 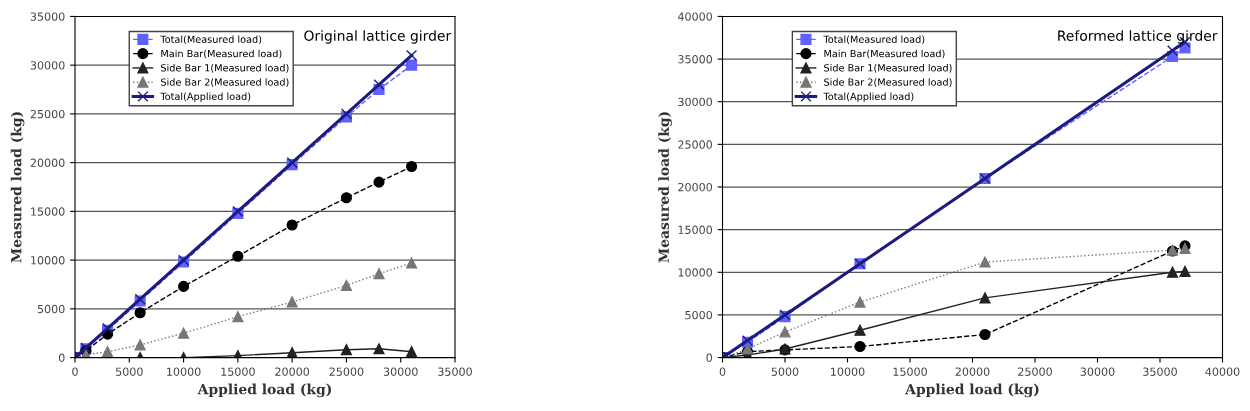 I want to click on annotation: Original lattice girder, so click(x=378, y=37).